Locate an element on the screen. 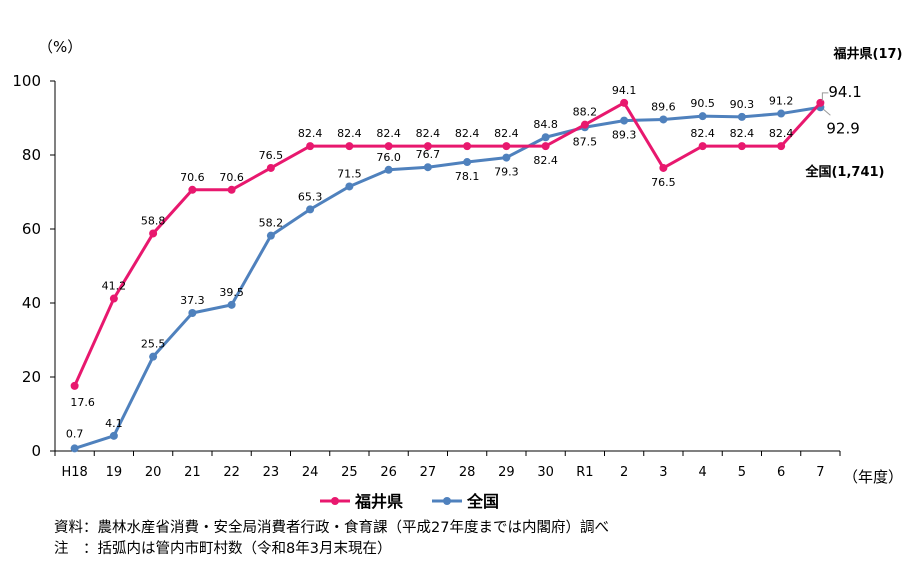 The width and height of the screenshot is (906, 586). x-tick-label: 19 is located at coordinates (114, 472).